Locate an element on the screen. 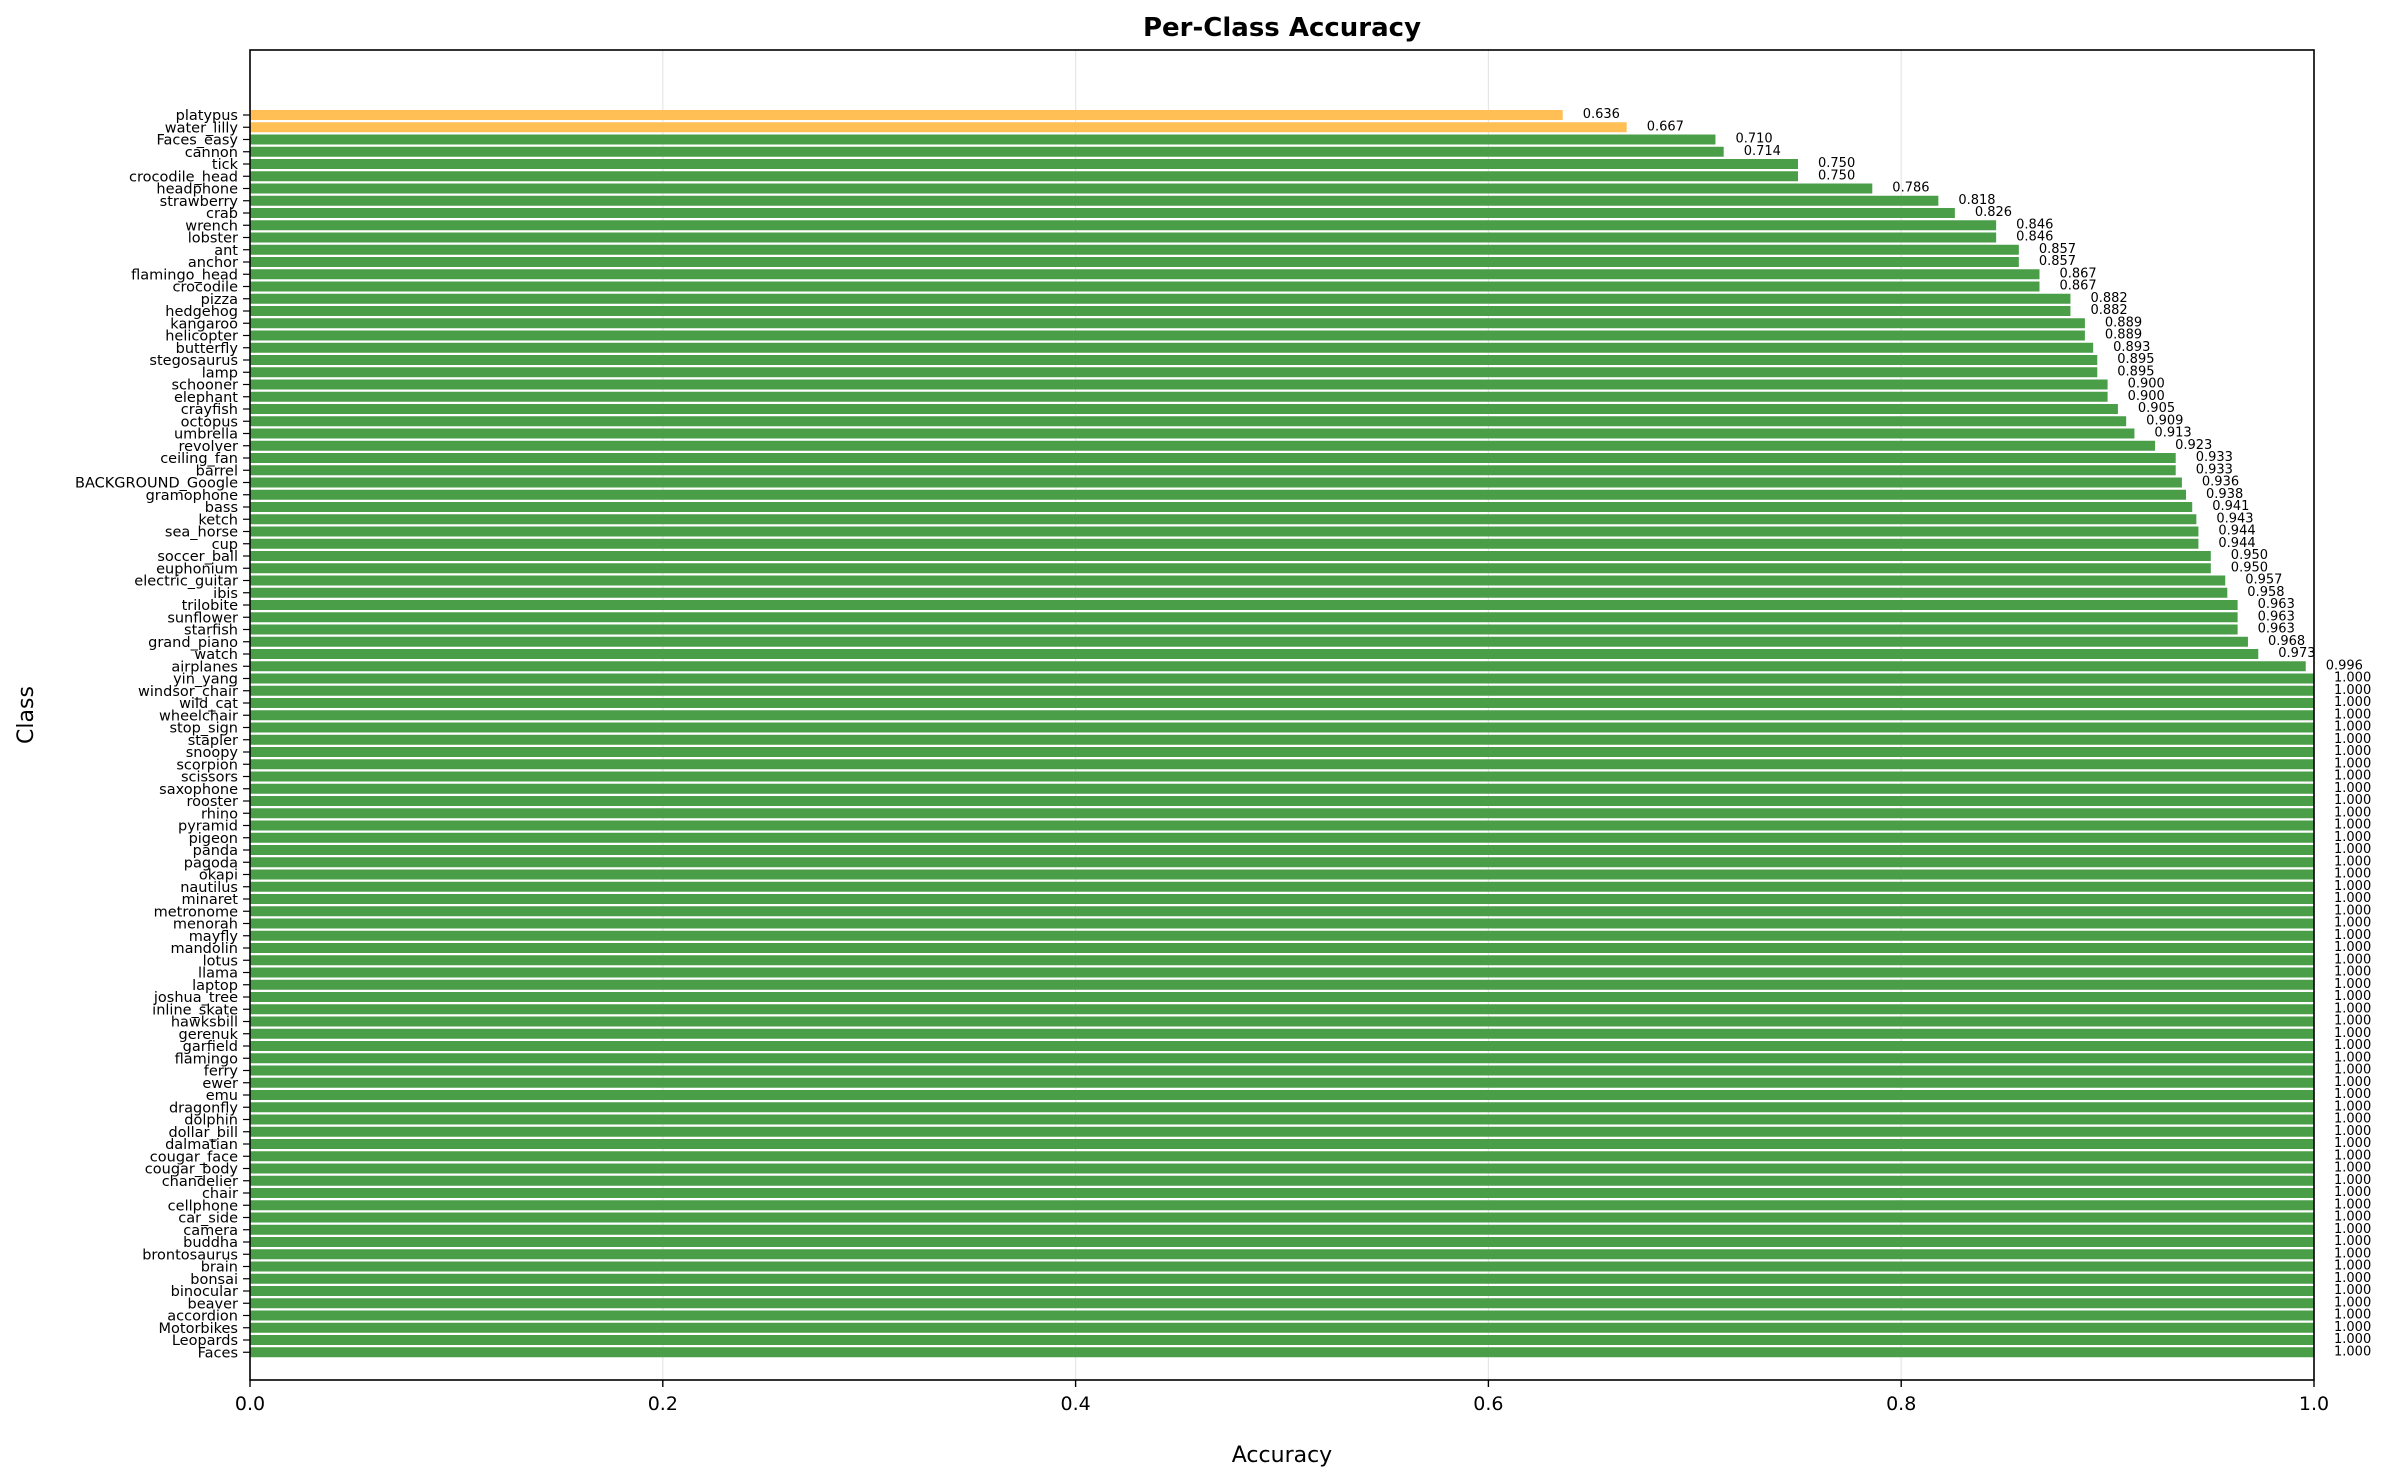  y-tick-label: lotus is located at coordinates (220, 961).